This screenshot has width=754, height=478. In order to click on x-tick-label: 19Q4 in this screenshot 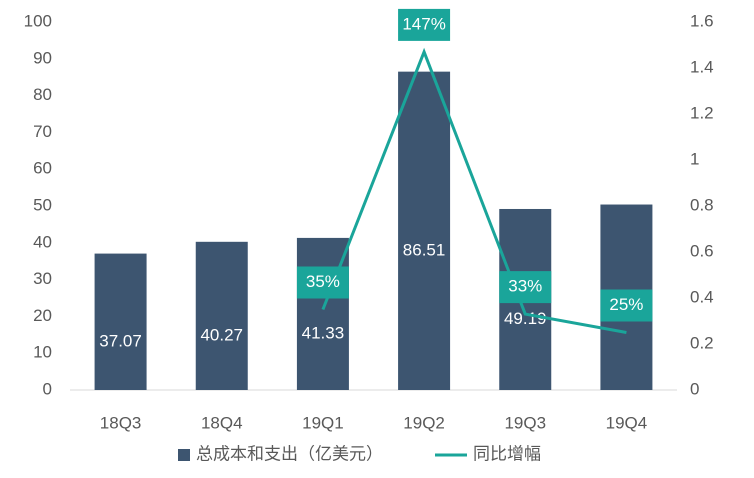, I will do `click(627, 422)`.